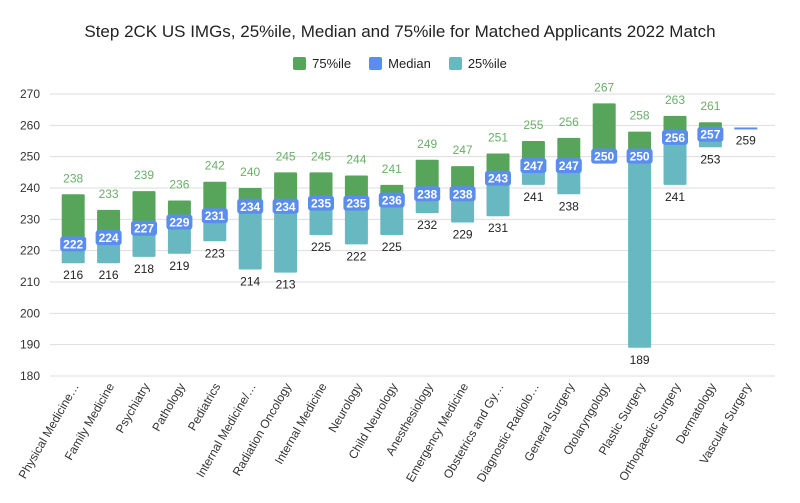 Image resolution: width=800 pixels, height=503 pixels. What do you see at coordinates (215, 253) in the screenshot?
I see `label-25ile: 223` at bounding box center [215, 253].